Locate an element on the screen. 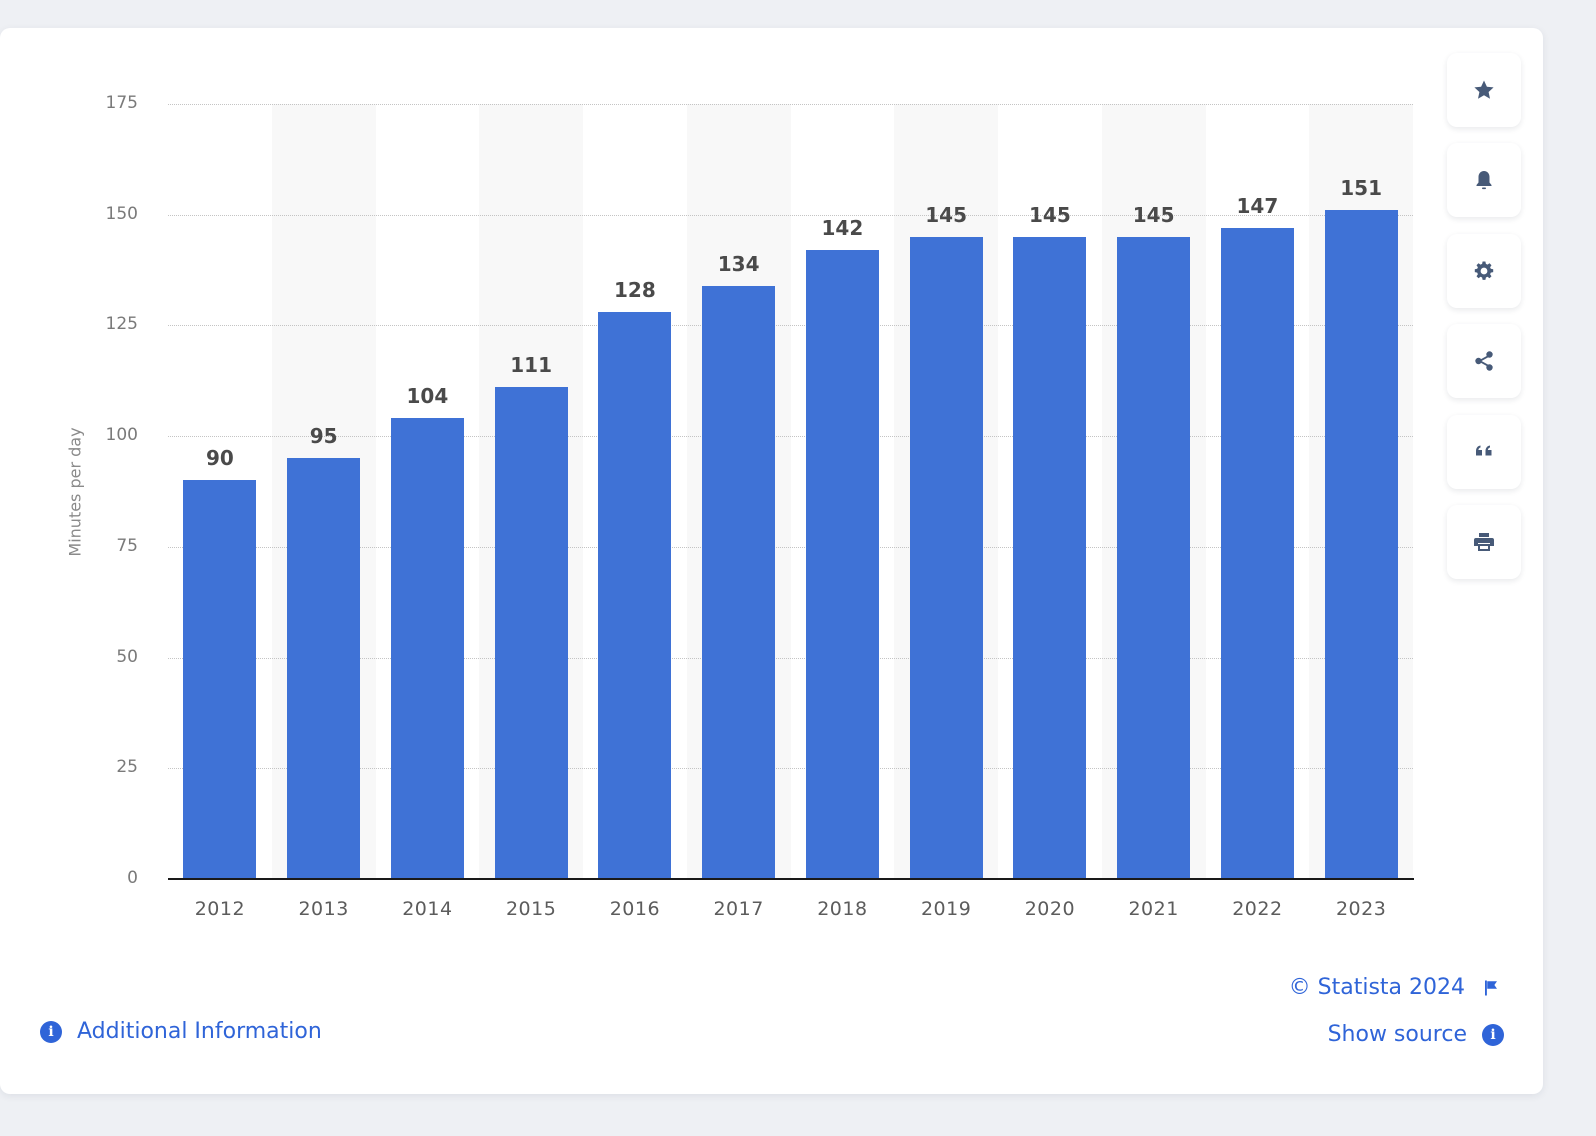 This screenshot has height=1136, width=1596. x-tick-label: 2019 is located at coordinates (946, 909).